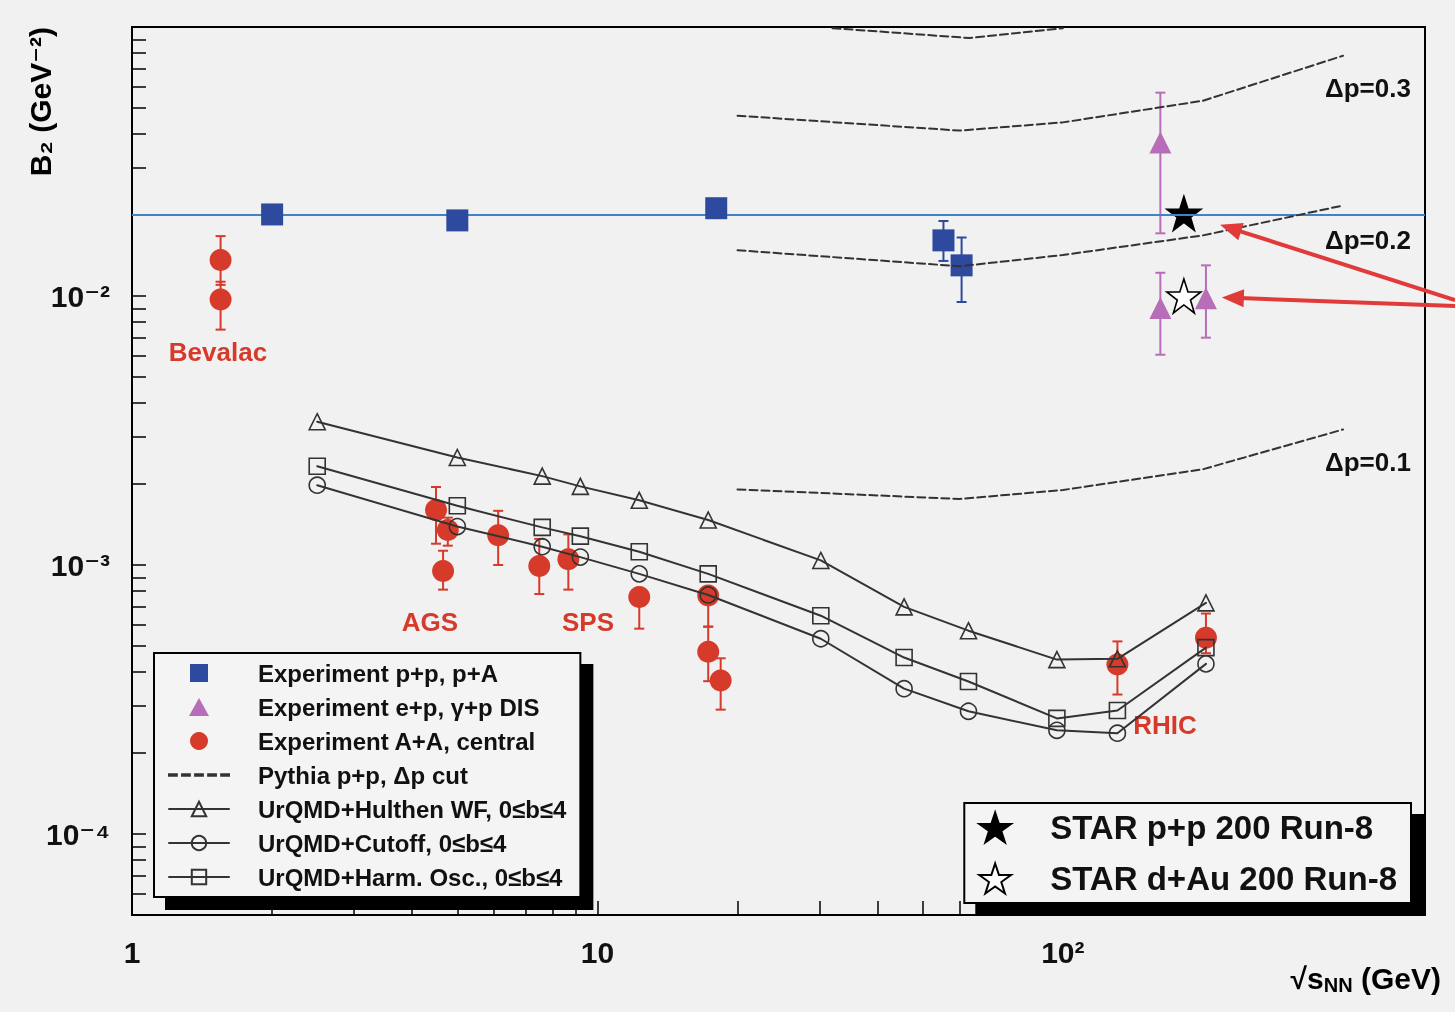 This screenshot has height=1012, width=1455. What do you see at coordinates (80, 565) in the screenshot?
I see `y-tick-label: 10⁻³` at bounding box center [80, 565].